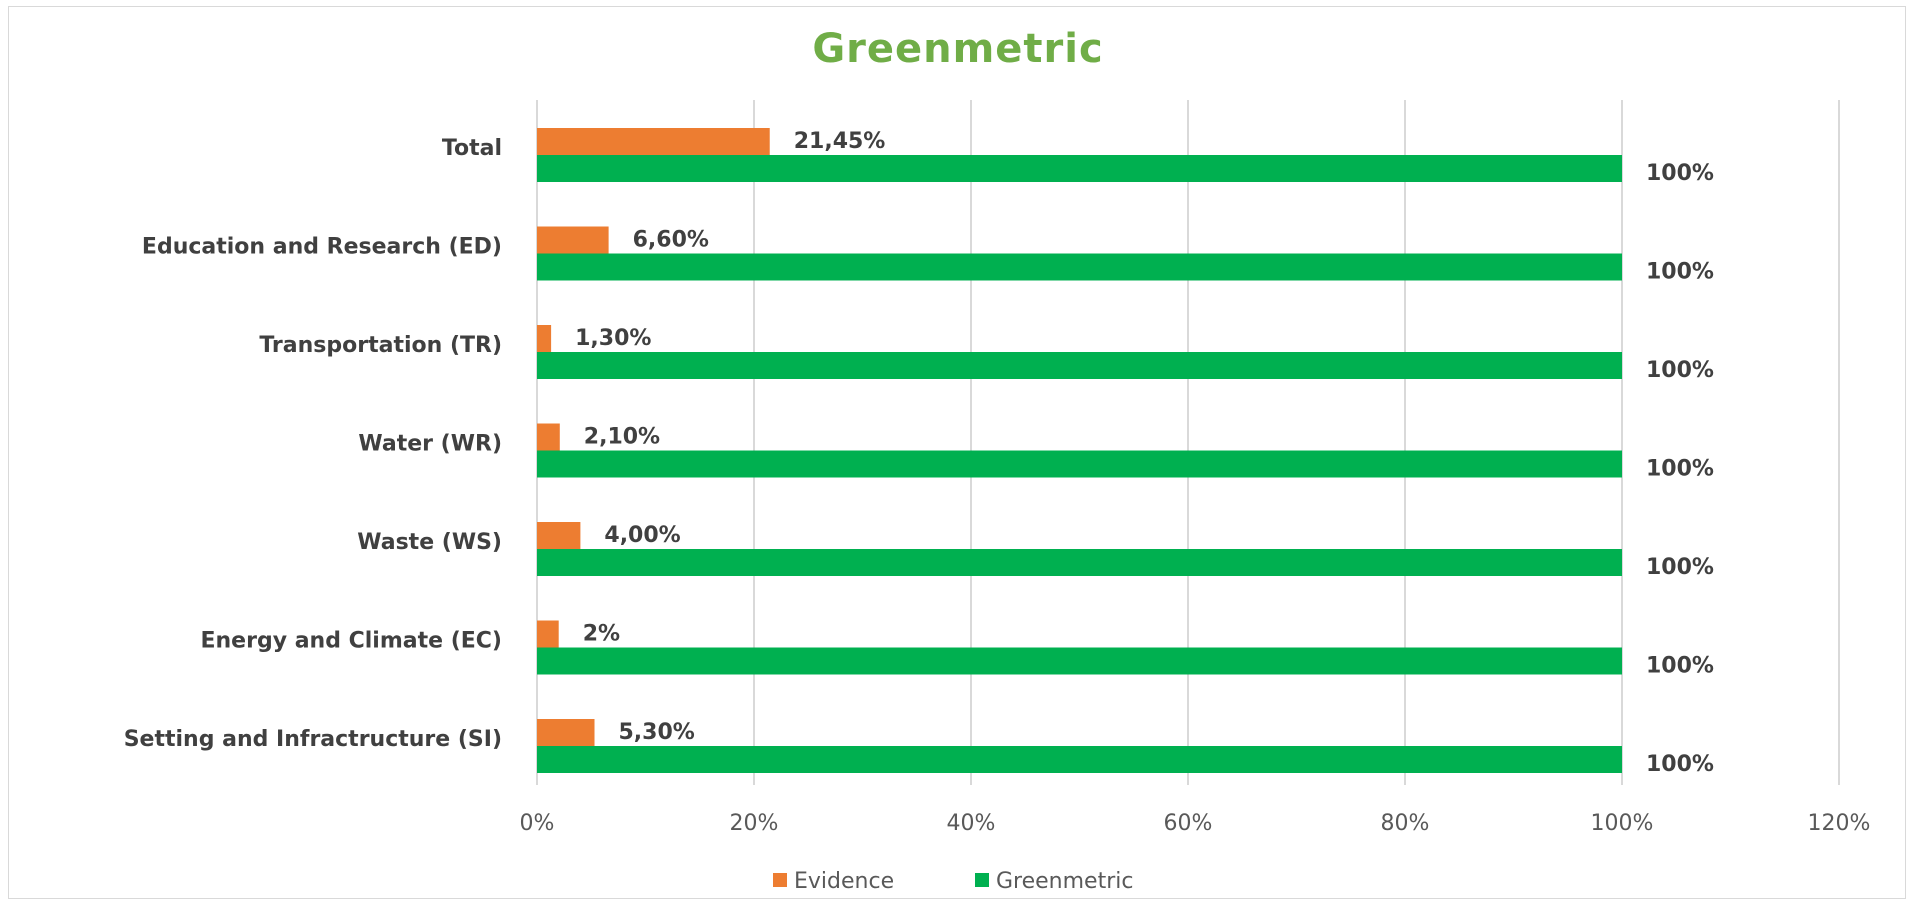 The height and width of the screenshot is (905, 1916). What do you see at coordinates (671, 240) in the screenshot?
I see `data-label-evidence: 6,60%` at bounding box center [671, 240].